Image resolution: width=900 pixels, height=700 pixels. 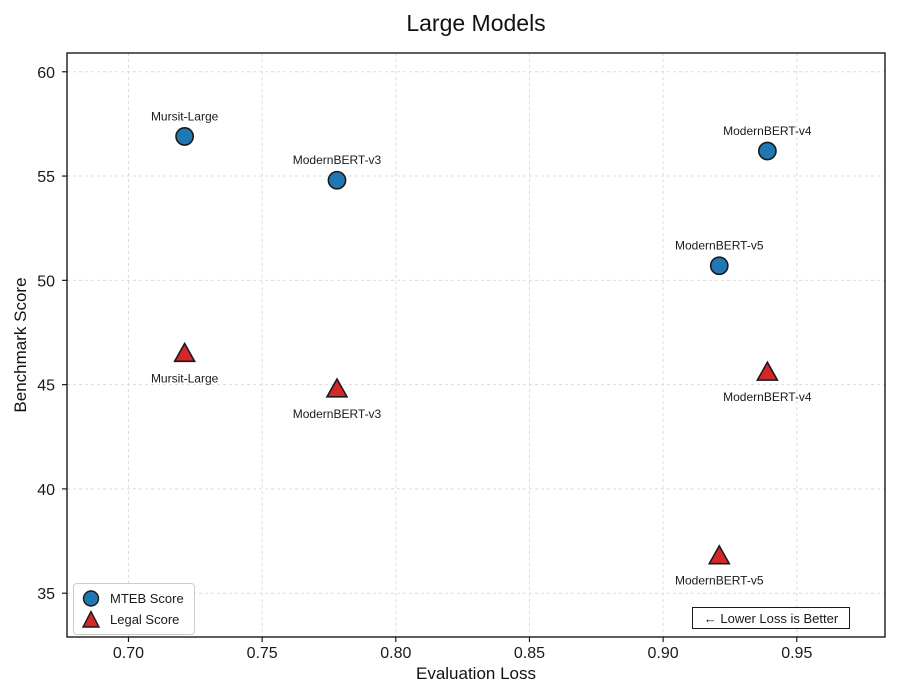 I want to click on y-tick-label: 45, so click(x=46, y=386).